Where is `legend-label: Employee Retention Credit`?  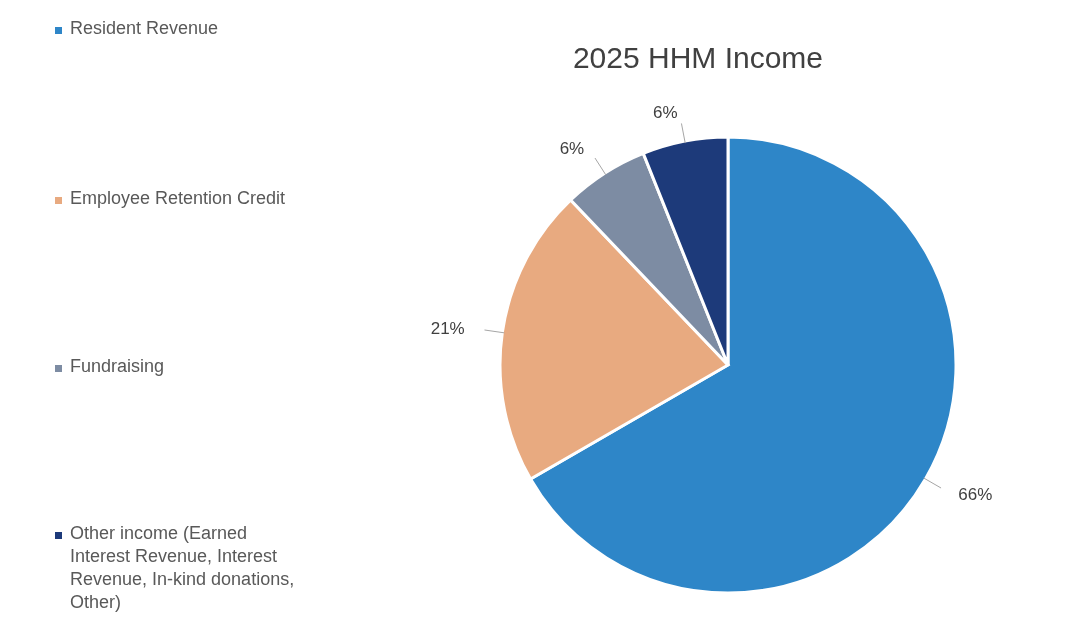
legend-label: Employee Retention Credit is located at coordinates (178, 198).